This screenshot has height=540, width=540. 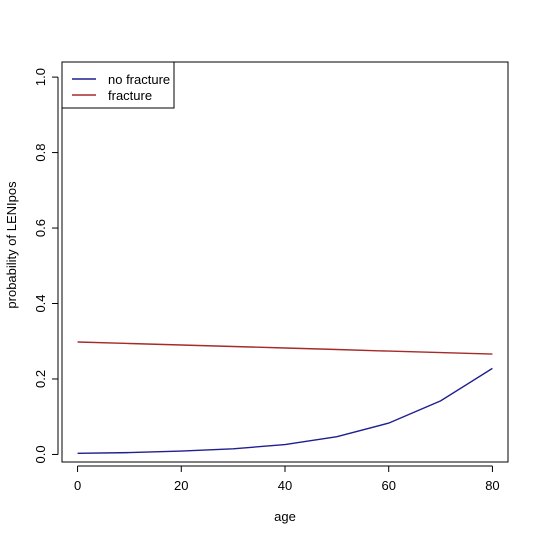 I want to click on x-axis-label: age, so click(x=285, y=516).